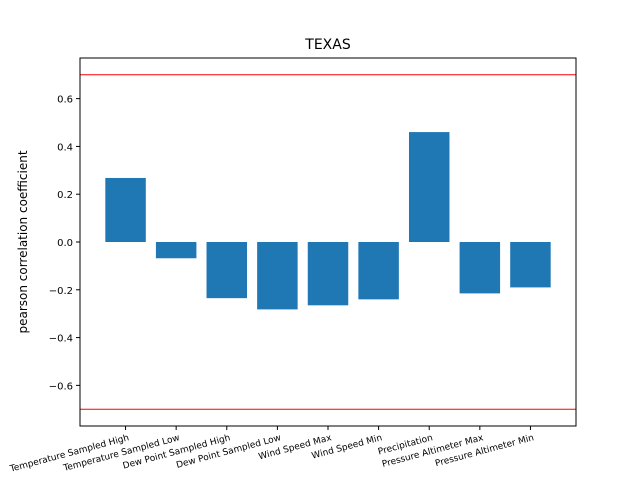 The width and height of the screenshot is (640, 480). I want to click on y-tick-label-4: 0.2, so click(65, 195).